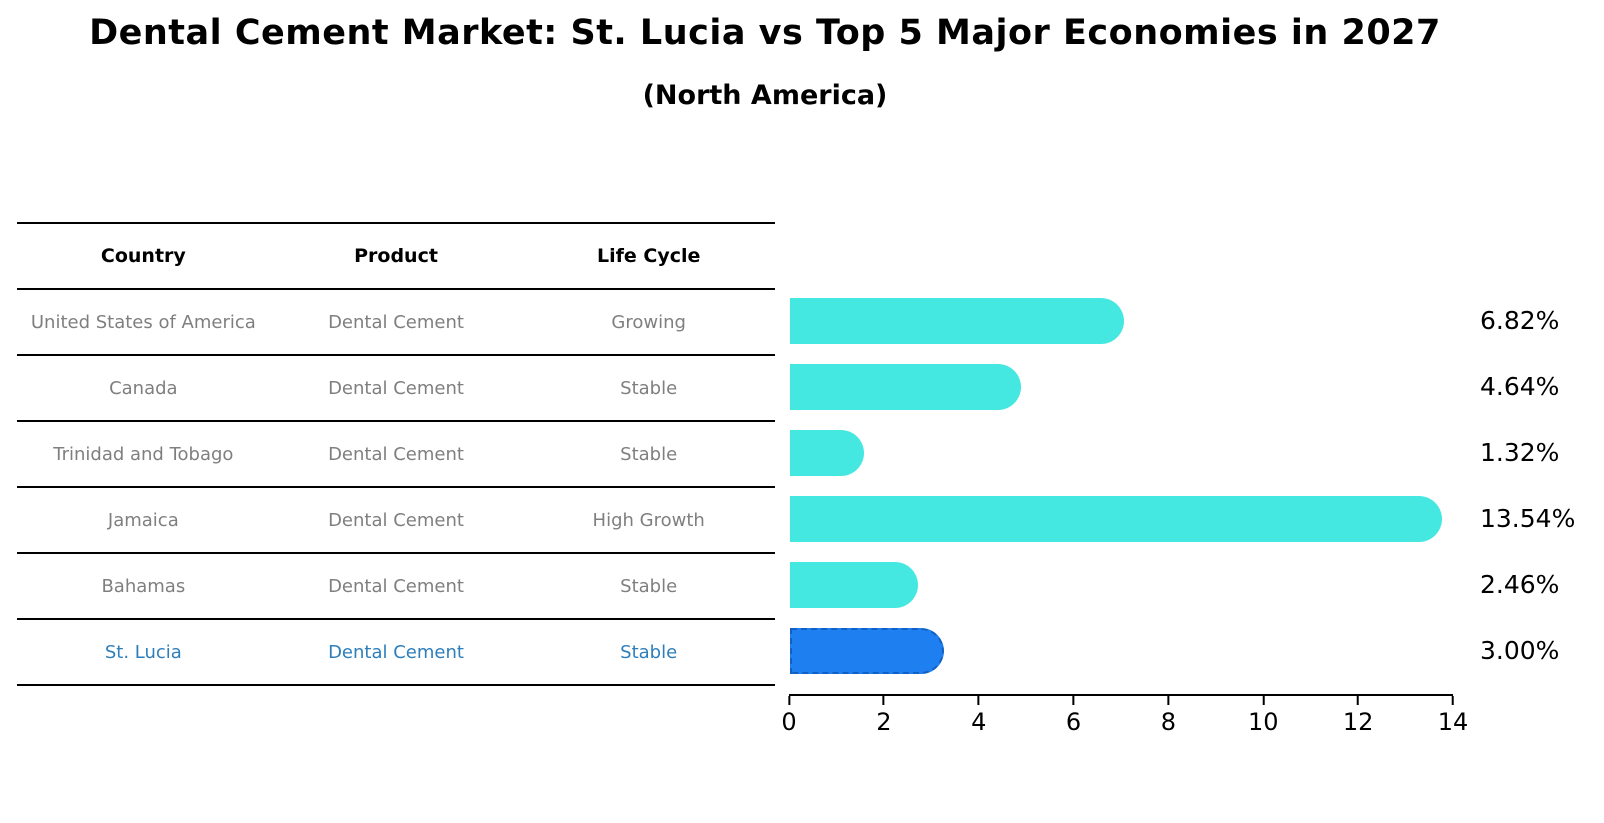  I want to click on bar-bahamas, so click(854, 585).